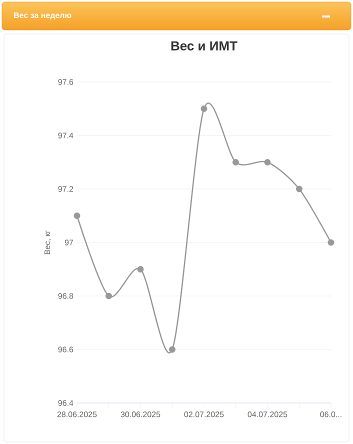 This screenshot has width=353, height=444. I want to click on text: Вес за неделю, so click(43, 16).